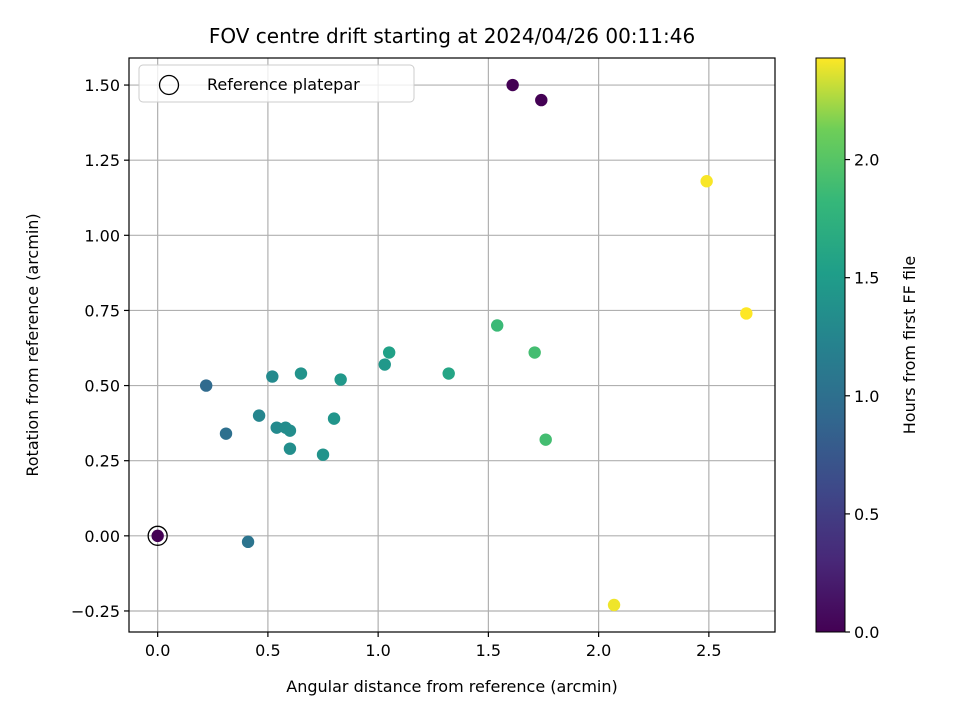  I want to click on x-axis-label: Angular distance from reference (arcmin), so click(451, 686).